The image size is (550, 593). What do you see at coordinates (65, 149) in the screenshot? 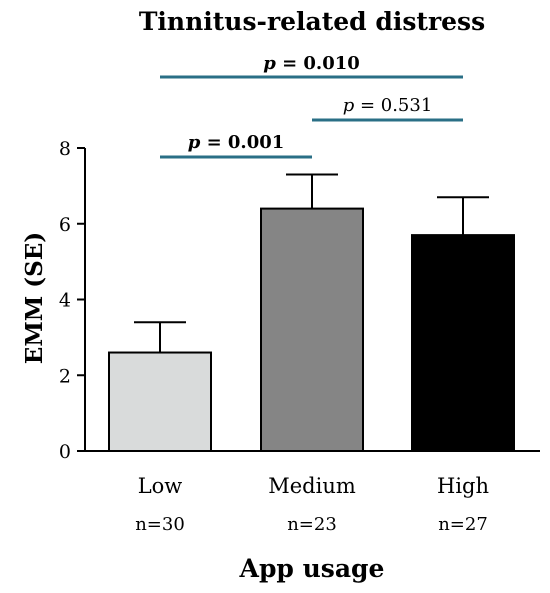
I see `y-tick-label: 8` at bounding box center [65, 149].